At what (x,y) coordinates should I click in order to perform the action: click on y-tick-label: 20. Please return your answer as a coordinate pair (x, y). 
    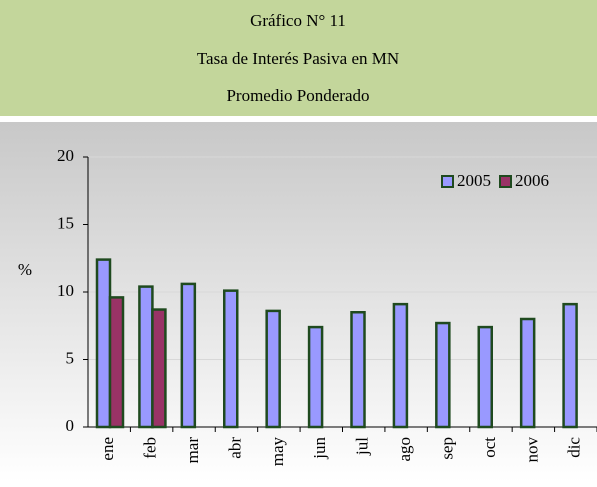
    Looking at the image, I should click on (65, 155).